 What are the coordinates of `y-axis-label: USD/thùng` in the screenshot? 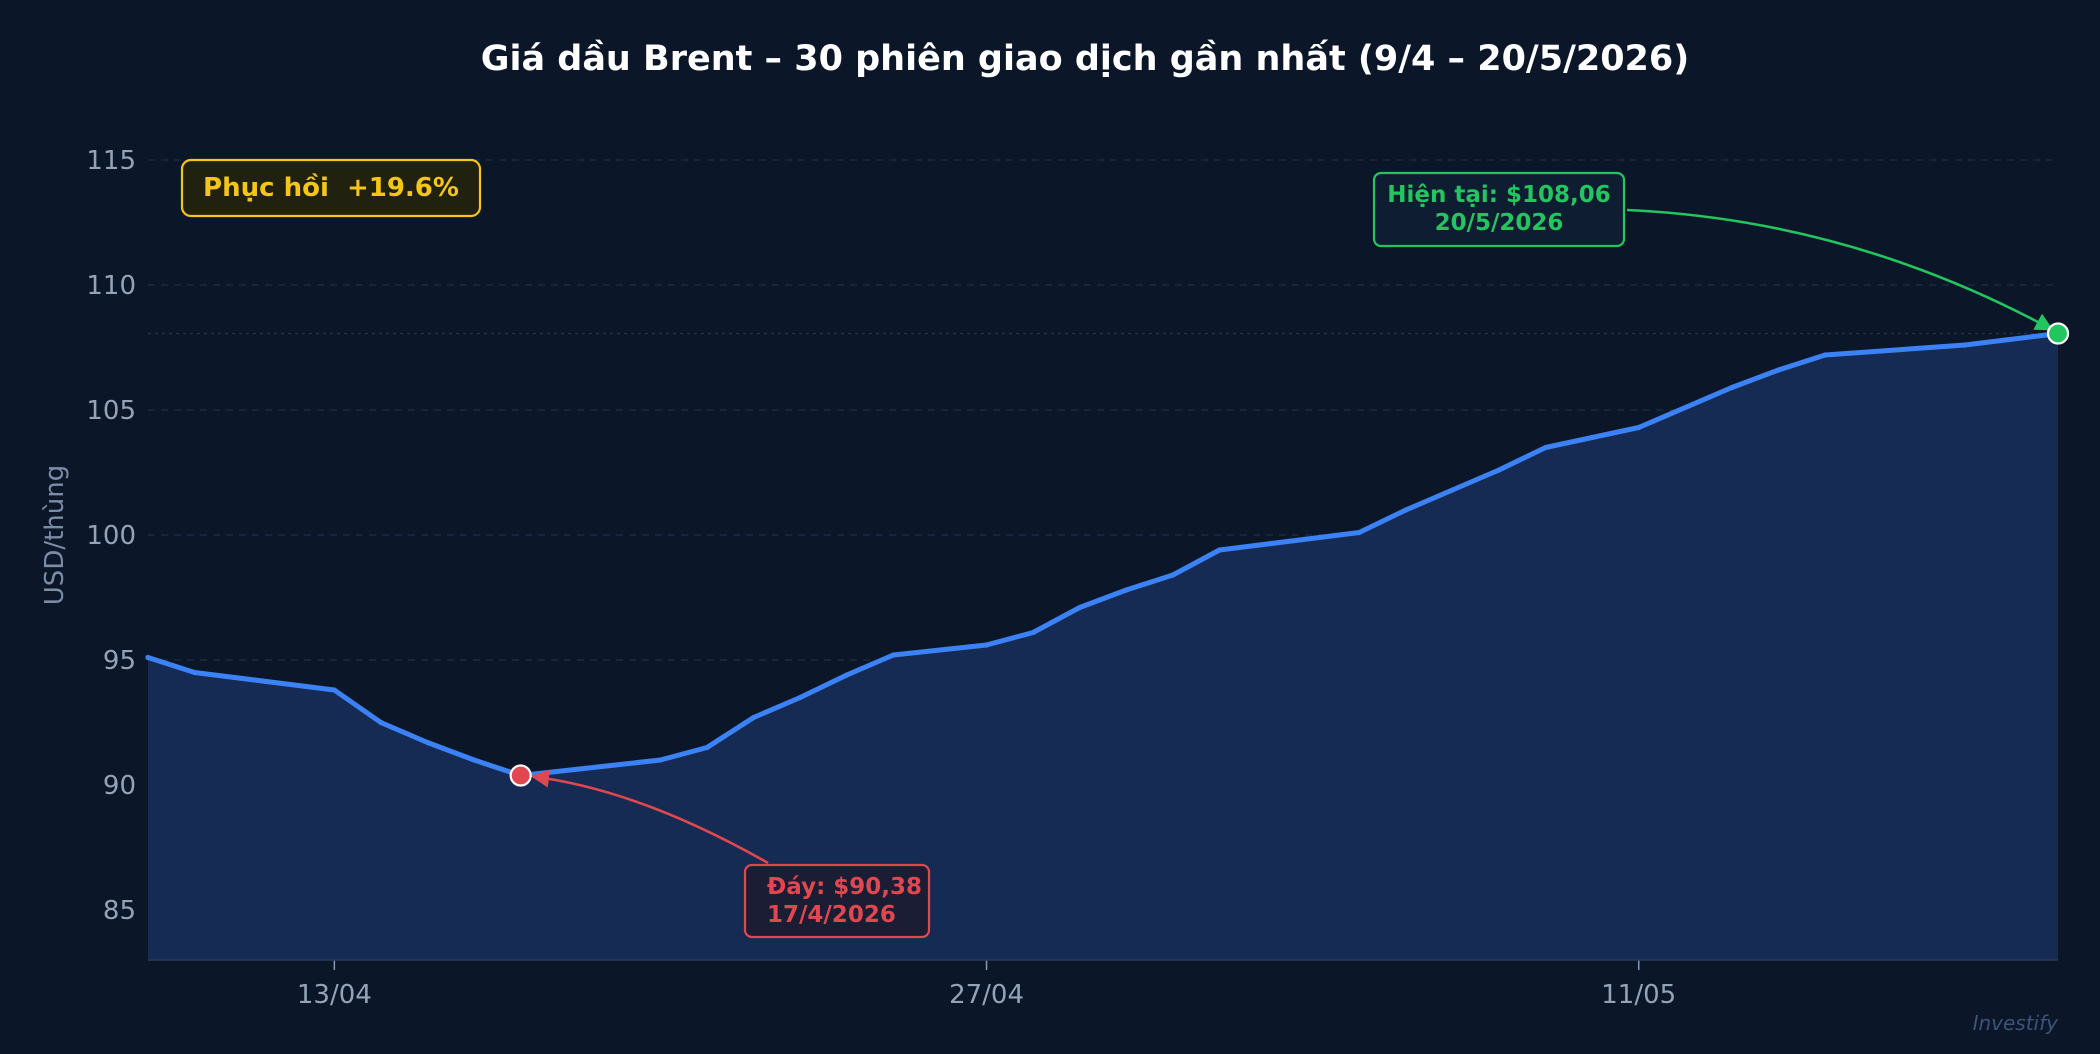 It's located at (55, 535).